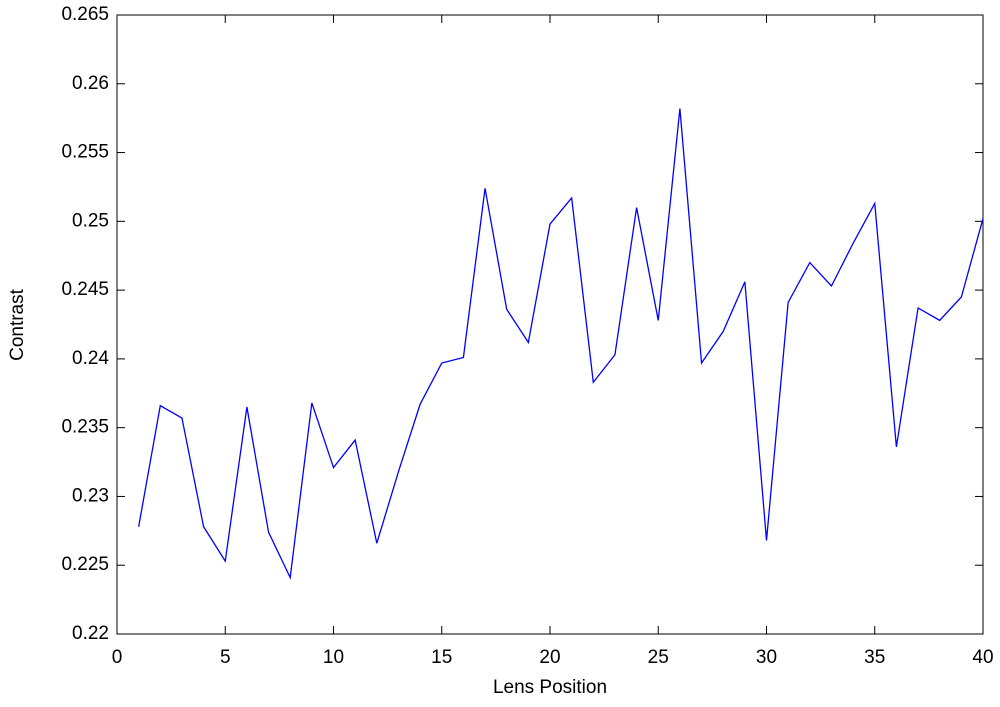  What do you see at coordinates (549, 657) in the screenshot?
I see `x-tick-label: 20` at bounding box center [549, 657].